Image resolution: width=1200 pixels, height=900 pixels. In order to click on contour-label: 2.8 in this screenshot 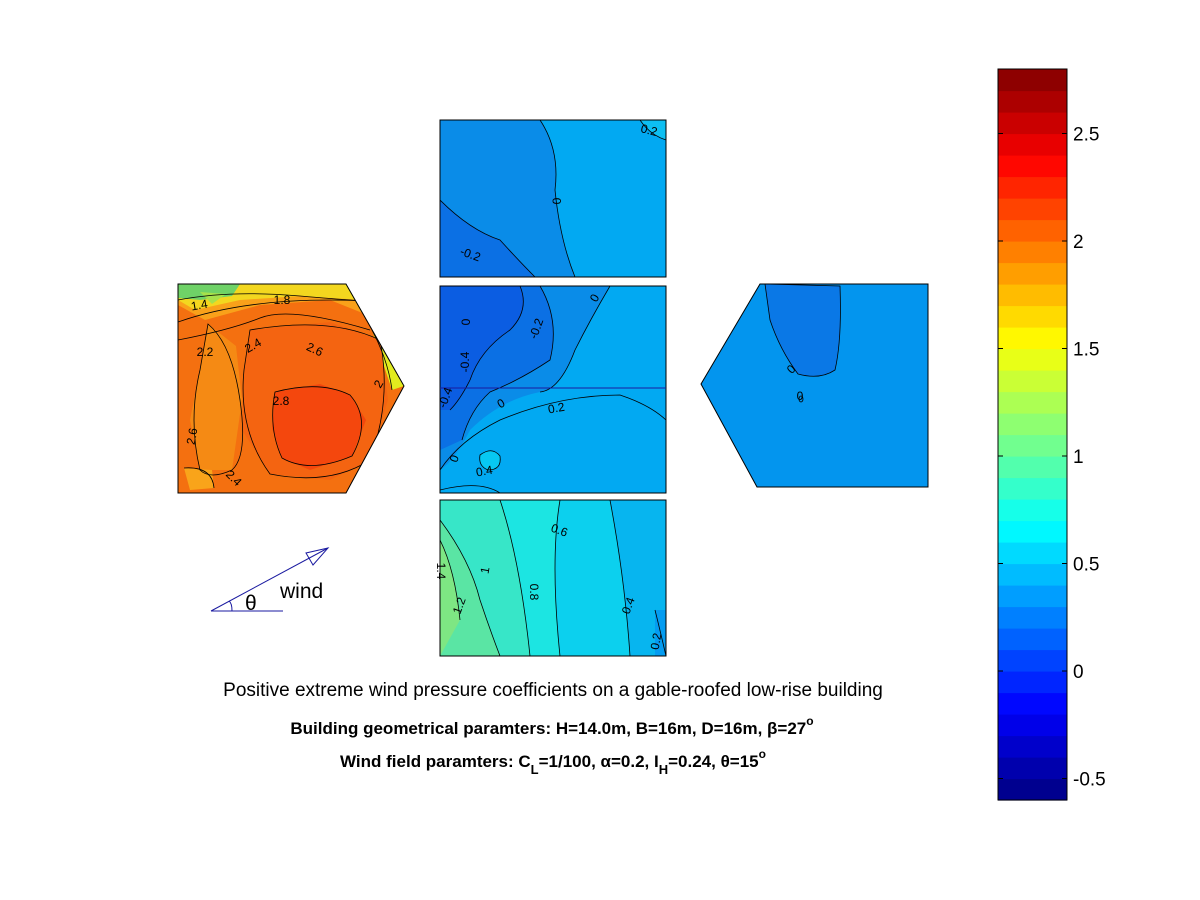, I will do `click(281, 401)`.